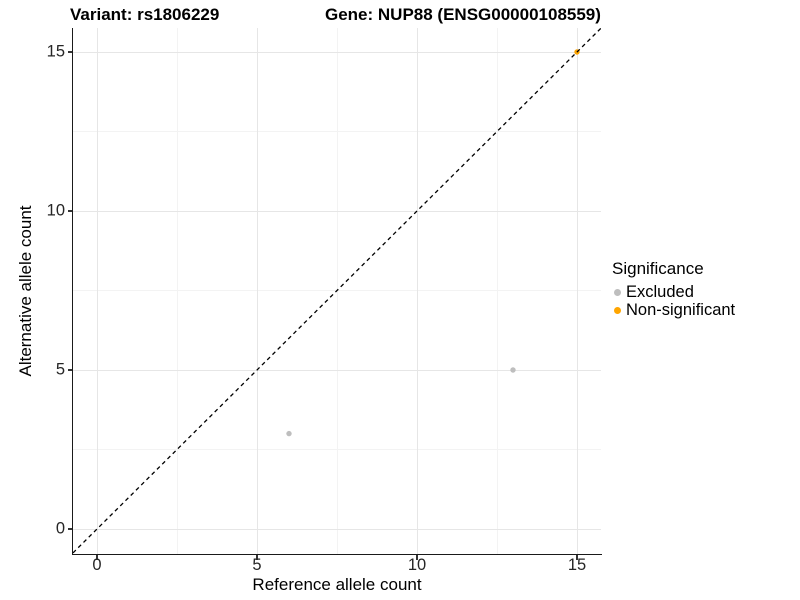 Image resolution: width=800 pixels, height=600 pixels. I want to click on y-tick-label: 0, so click(60, 528).